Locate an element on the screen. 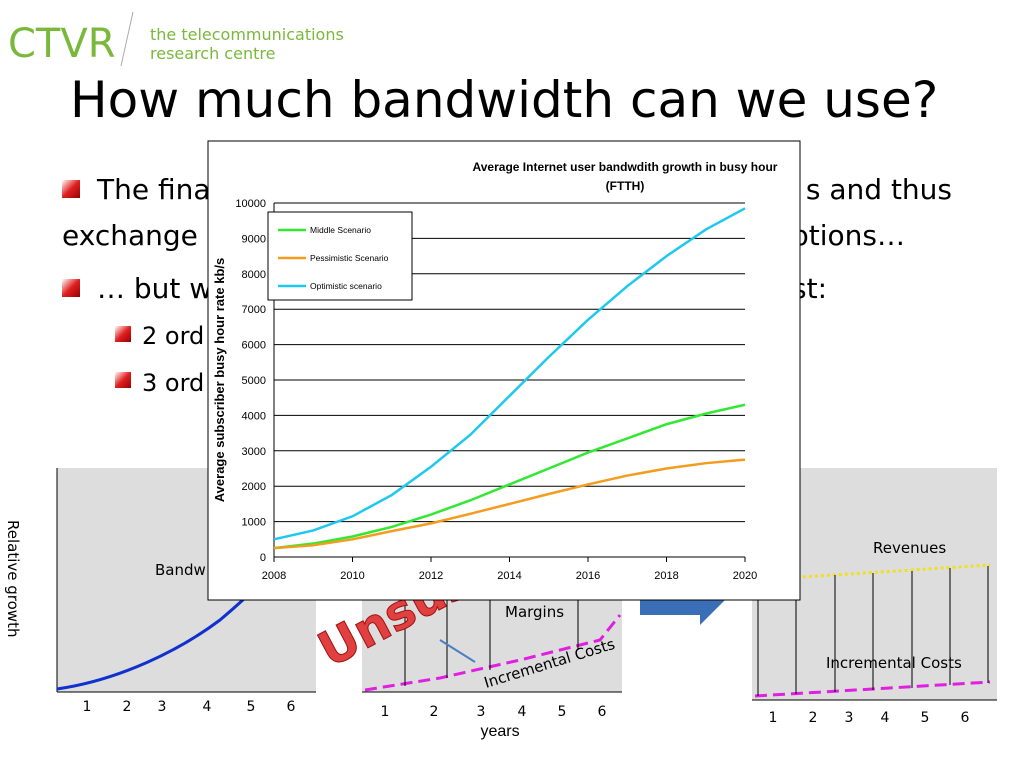 The width and height of the screenshot is (1024, 772). y-tick-label: 0 is located at coordinates (263, 558).